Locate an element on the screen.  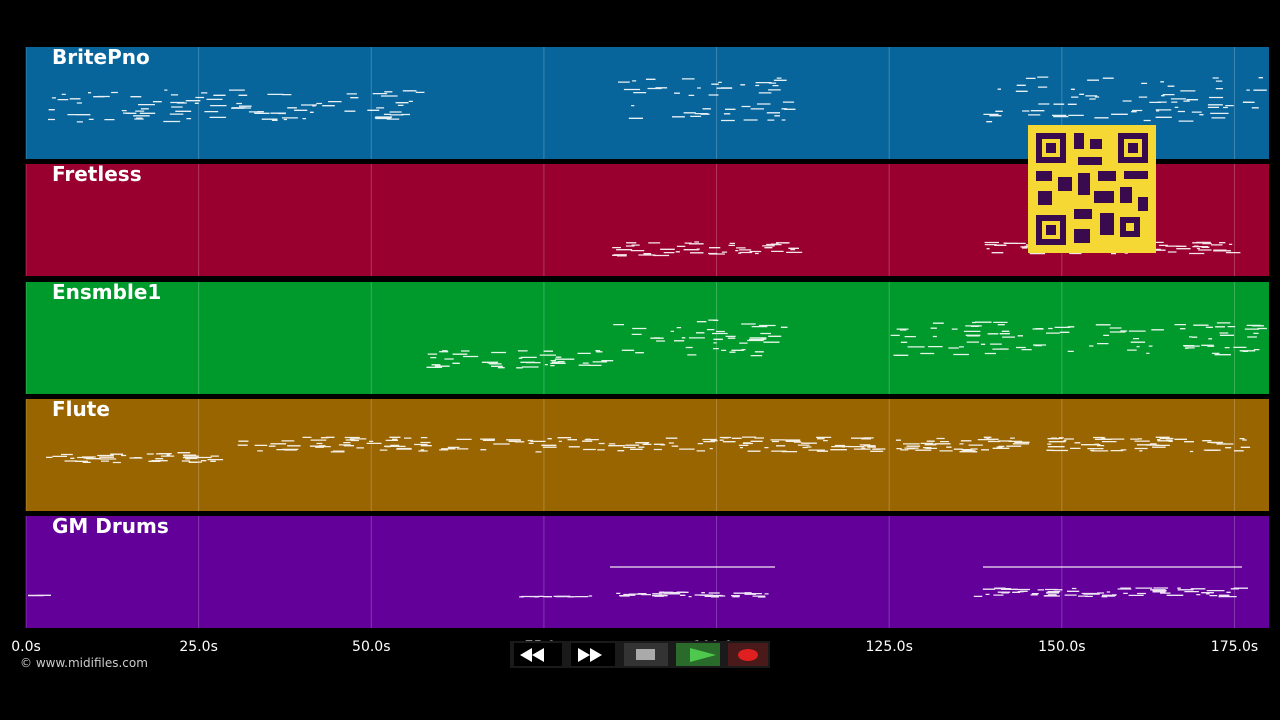
stop-button is located at coordinates (646, 654).